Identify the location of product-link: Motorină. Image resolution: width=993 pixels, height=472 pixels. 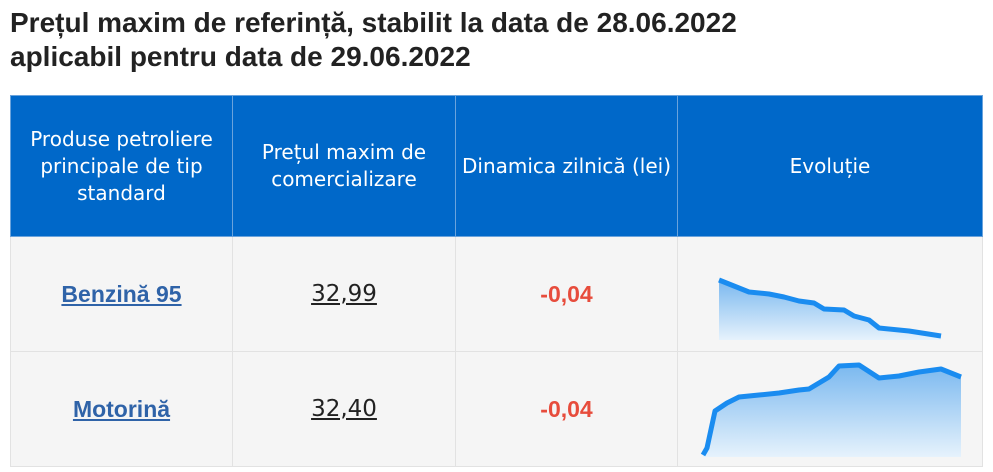
(121, 408).